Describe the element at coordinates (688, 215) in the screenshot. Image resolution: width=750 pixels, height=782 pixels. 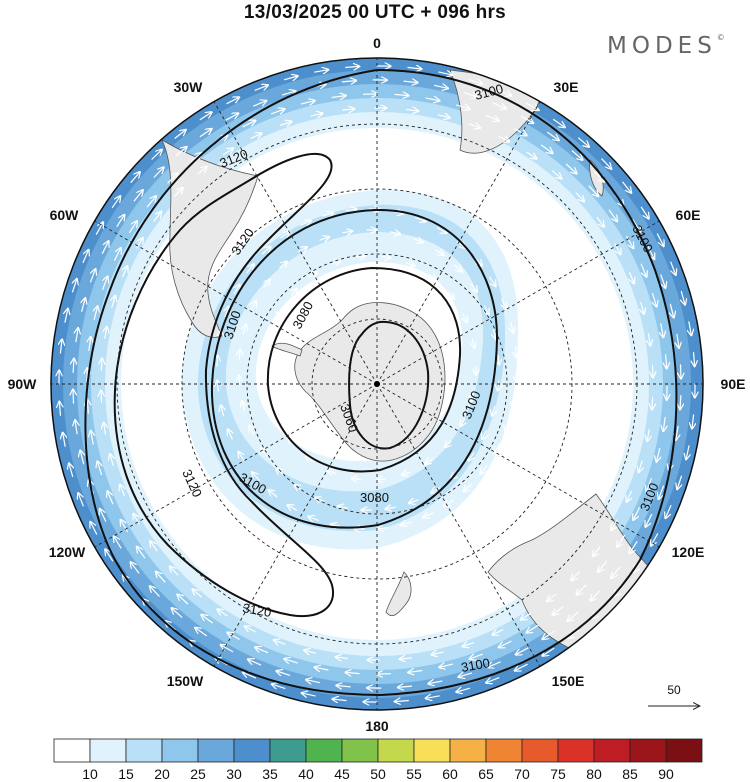
I see `lon-label-60e: 60E` at that location.